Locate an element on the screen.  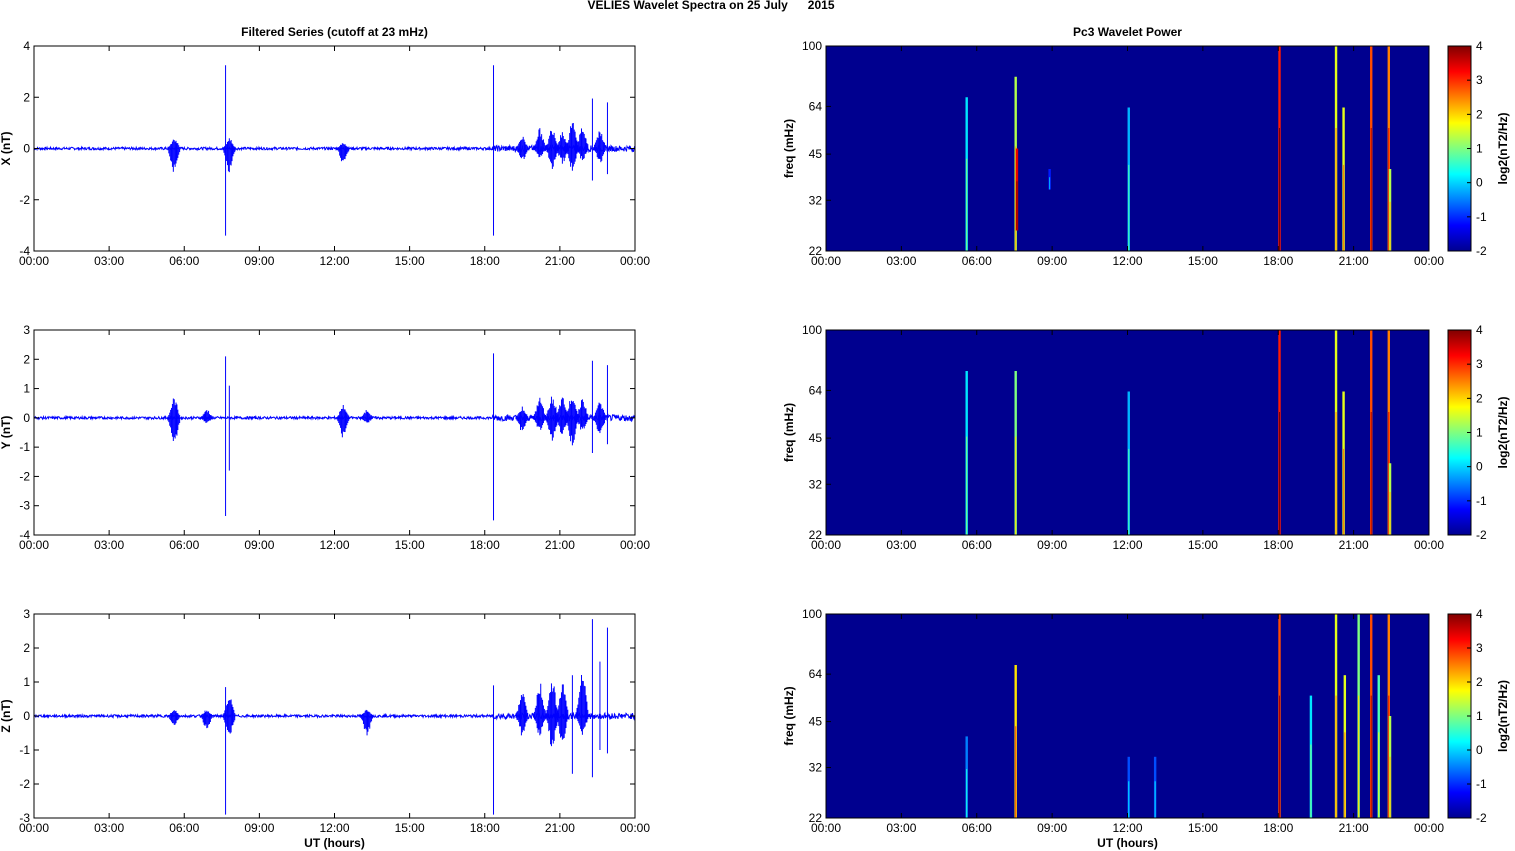
y-tick-label: -4 is located at coordinates (24, 535).